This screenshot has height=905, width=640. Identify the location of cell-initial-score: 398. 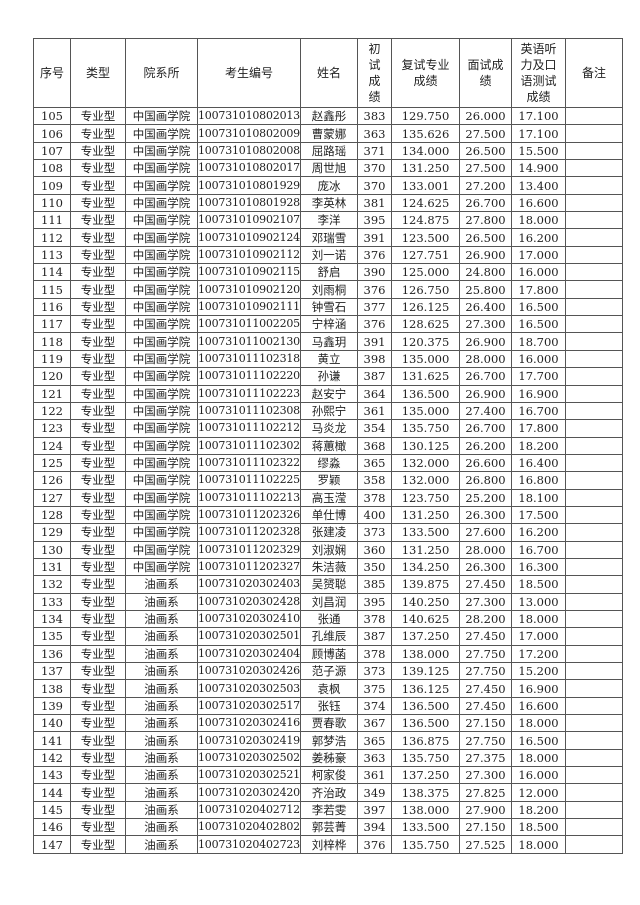
(374, 359).